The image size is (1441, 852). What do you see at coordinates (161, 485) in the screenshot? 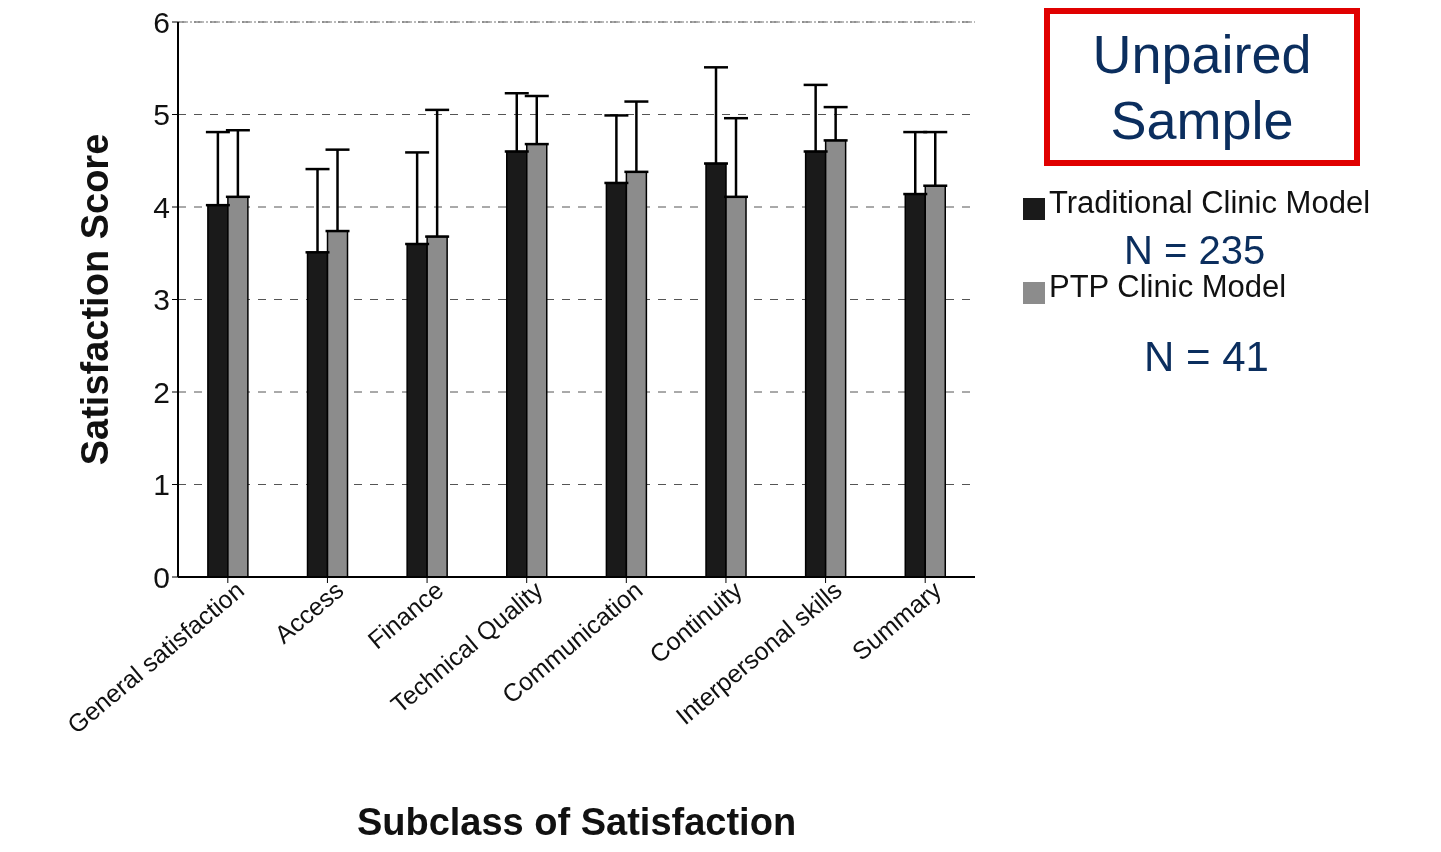
I see `y-tick-label: 1` at bounding box center [161, 485].